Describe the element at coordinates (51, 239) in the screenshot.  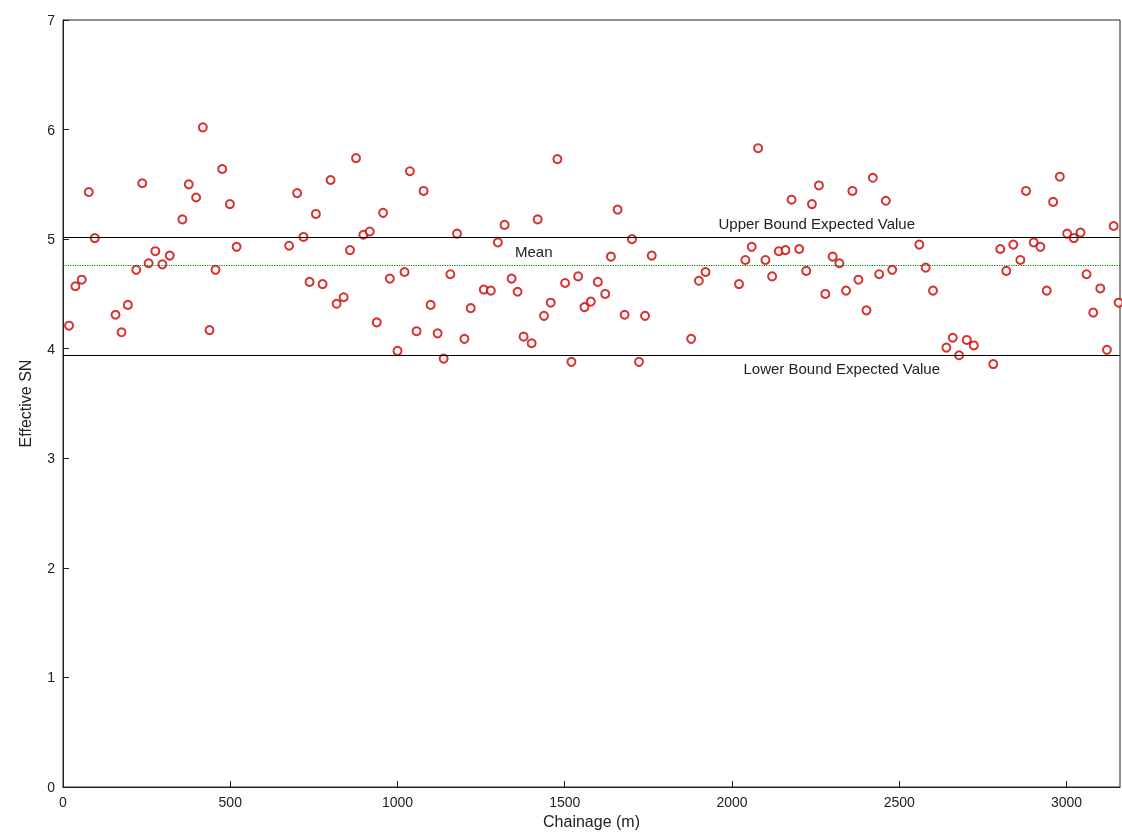
I see `y-tick-label: 5` at that location.